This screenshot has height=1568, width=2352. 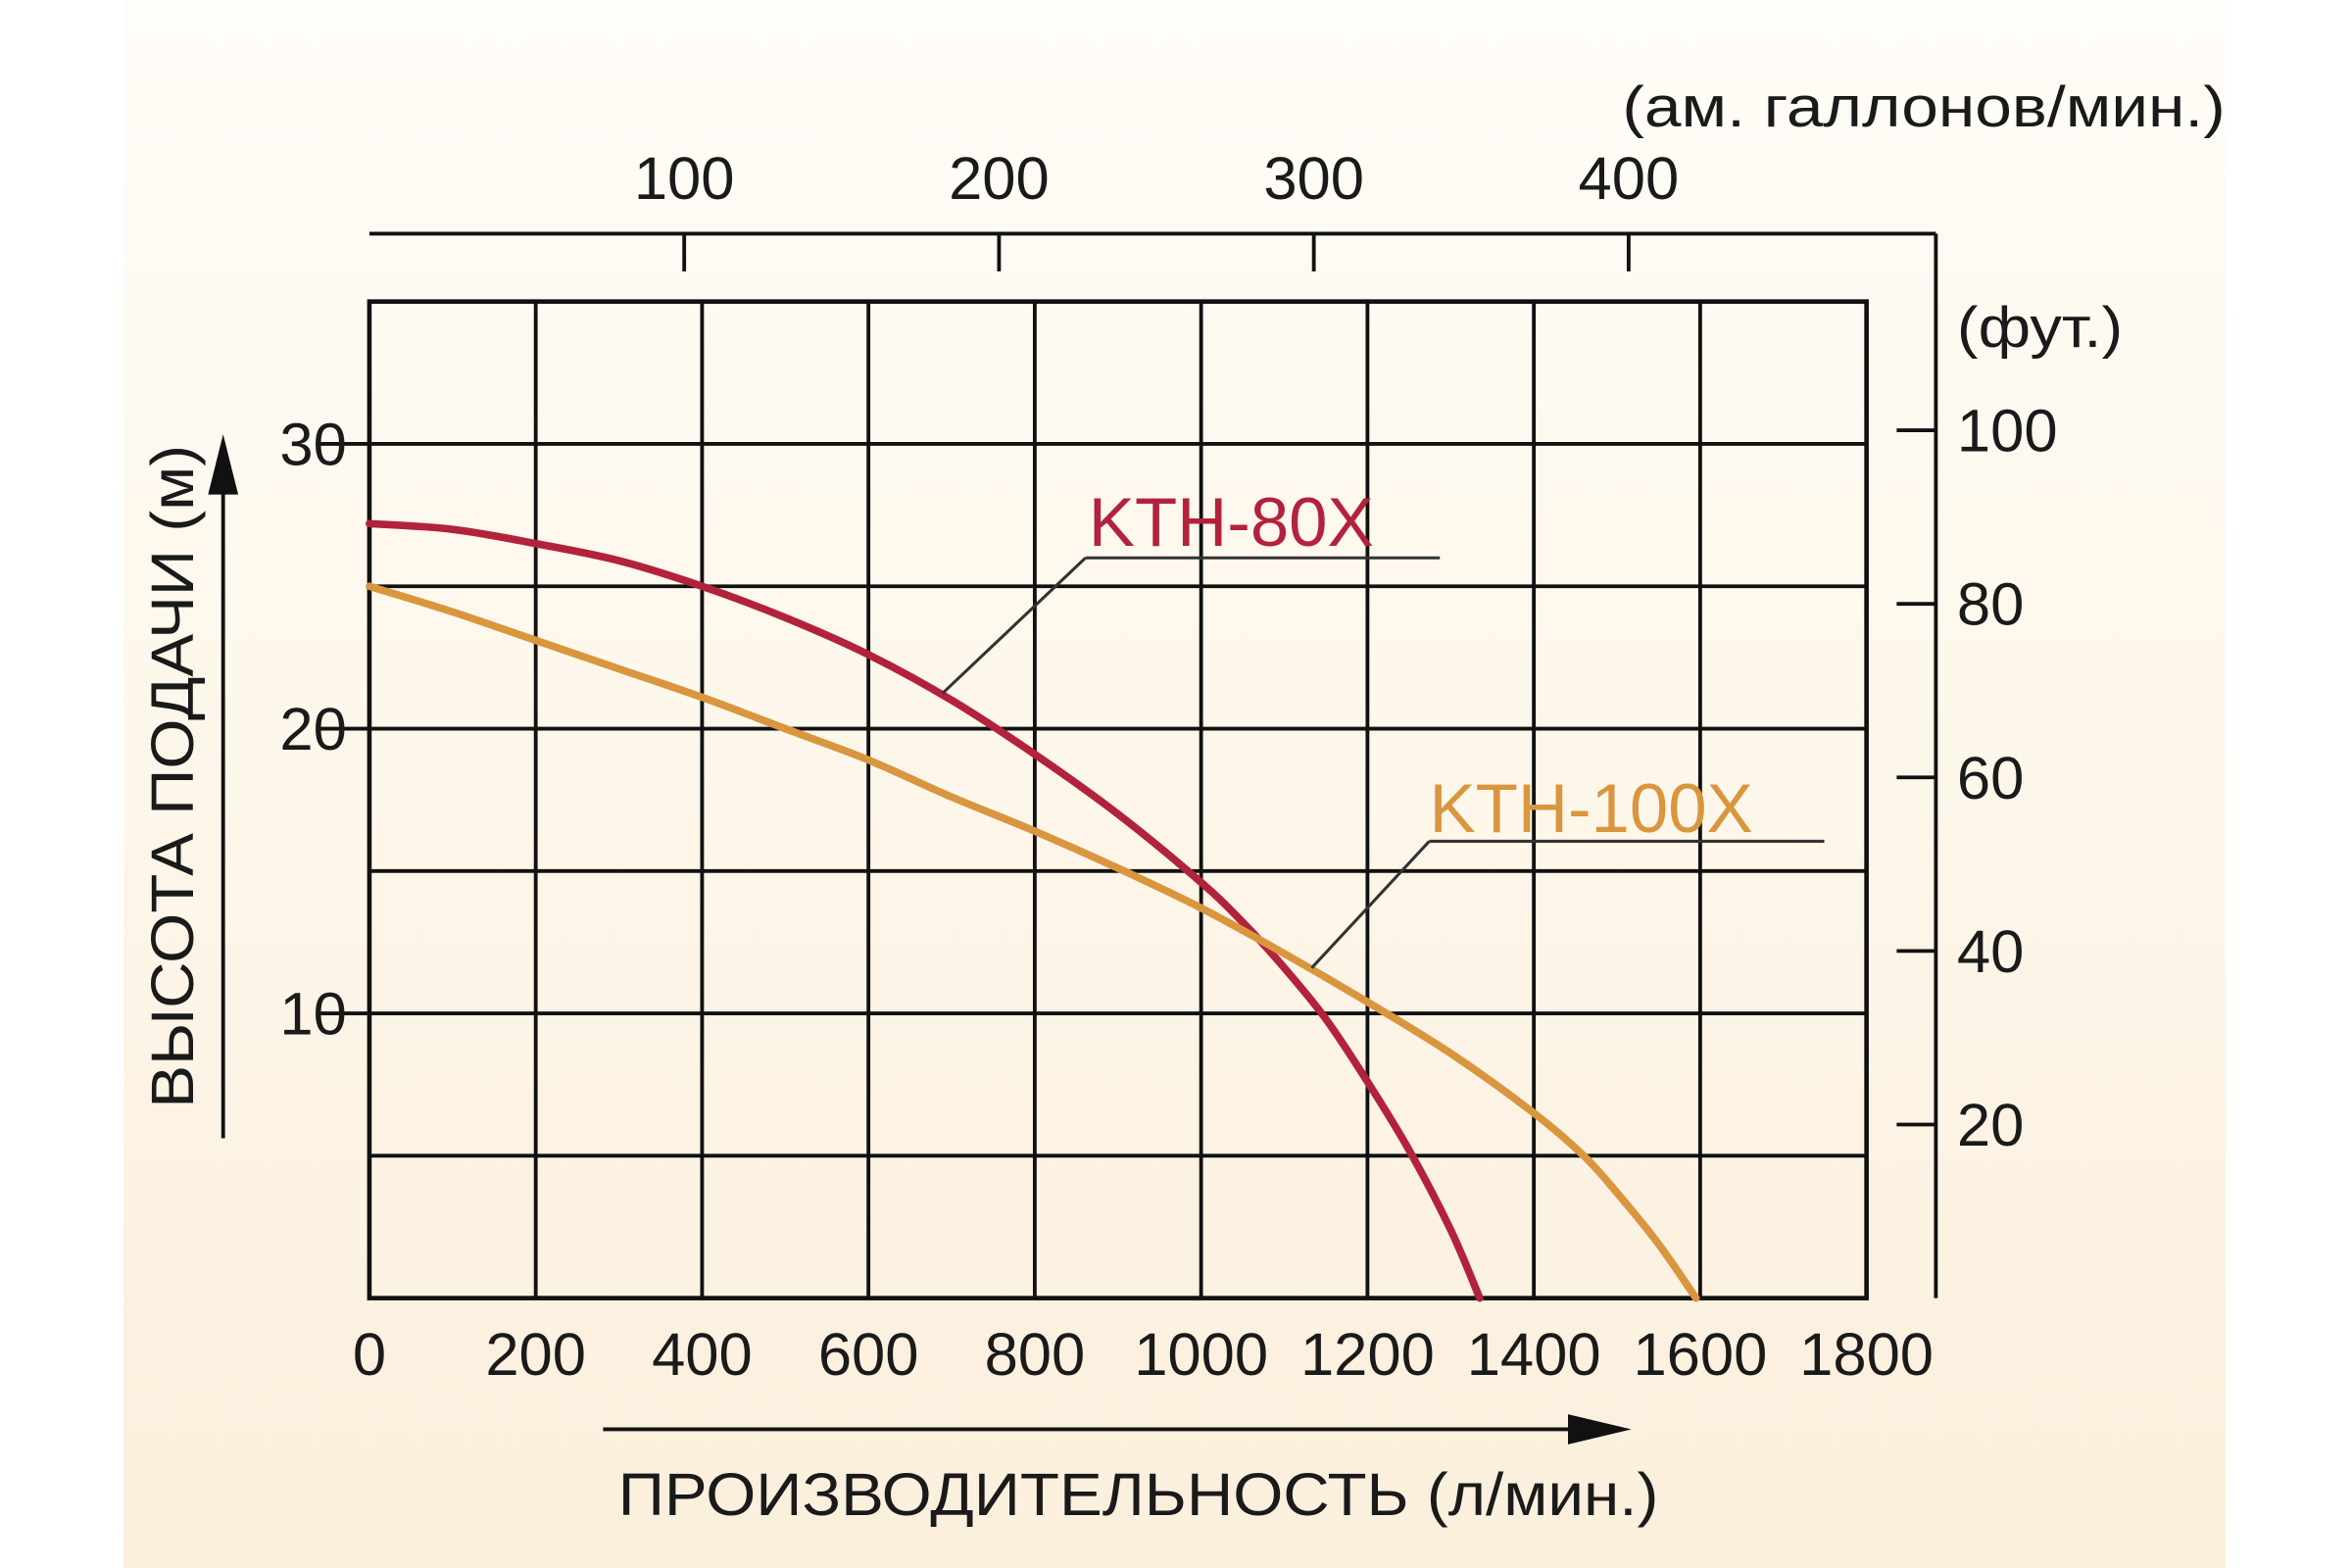 What do you see at coordinates (702, 1355) in the screenshot?
I see `x-tick-label: 400` at bounding box center [702, 1355].